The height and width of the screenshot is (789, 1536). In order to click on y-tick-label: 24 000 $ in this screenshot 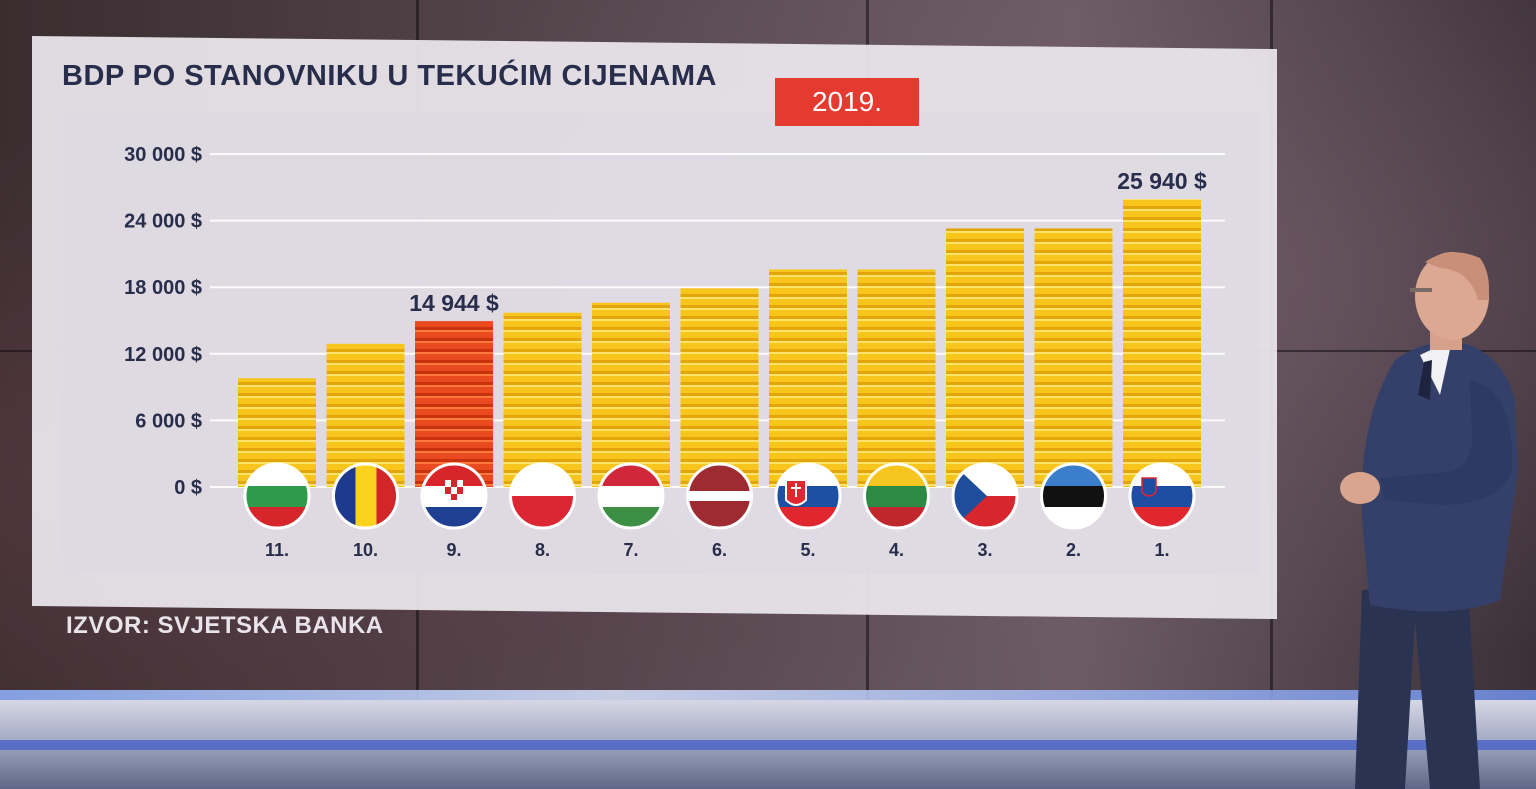, I will do `click(163, 222)`.